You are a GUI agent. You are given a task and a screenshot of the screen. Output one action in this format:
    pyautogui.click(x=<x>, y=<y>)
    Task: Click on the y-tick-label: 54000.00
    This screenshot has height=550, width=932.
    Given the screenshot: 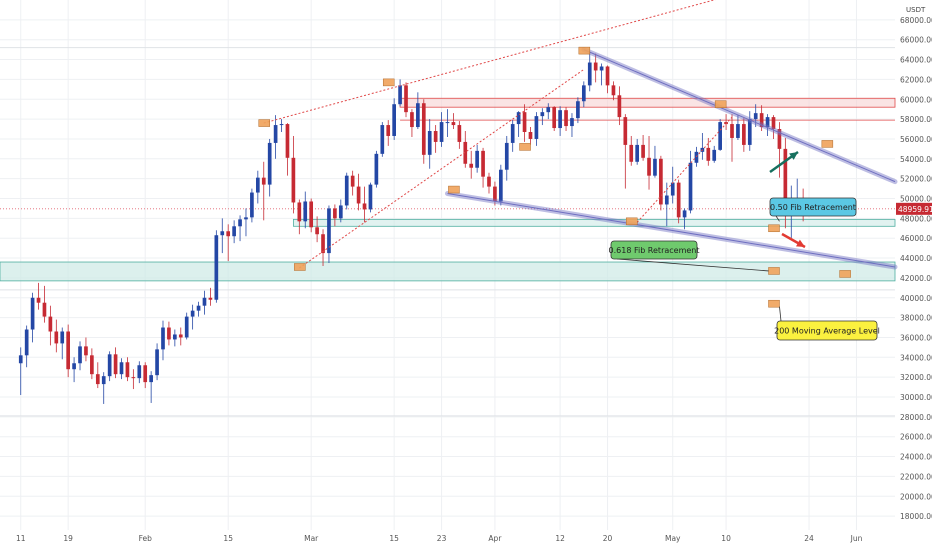 What is the action you would take?
    pyautogui.click(x=916, y=159)
    